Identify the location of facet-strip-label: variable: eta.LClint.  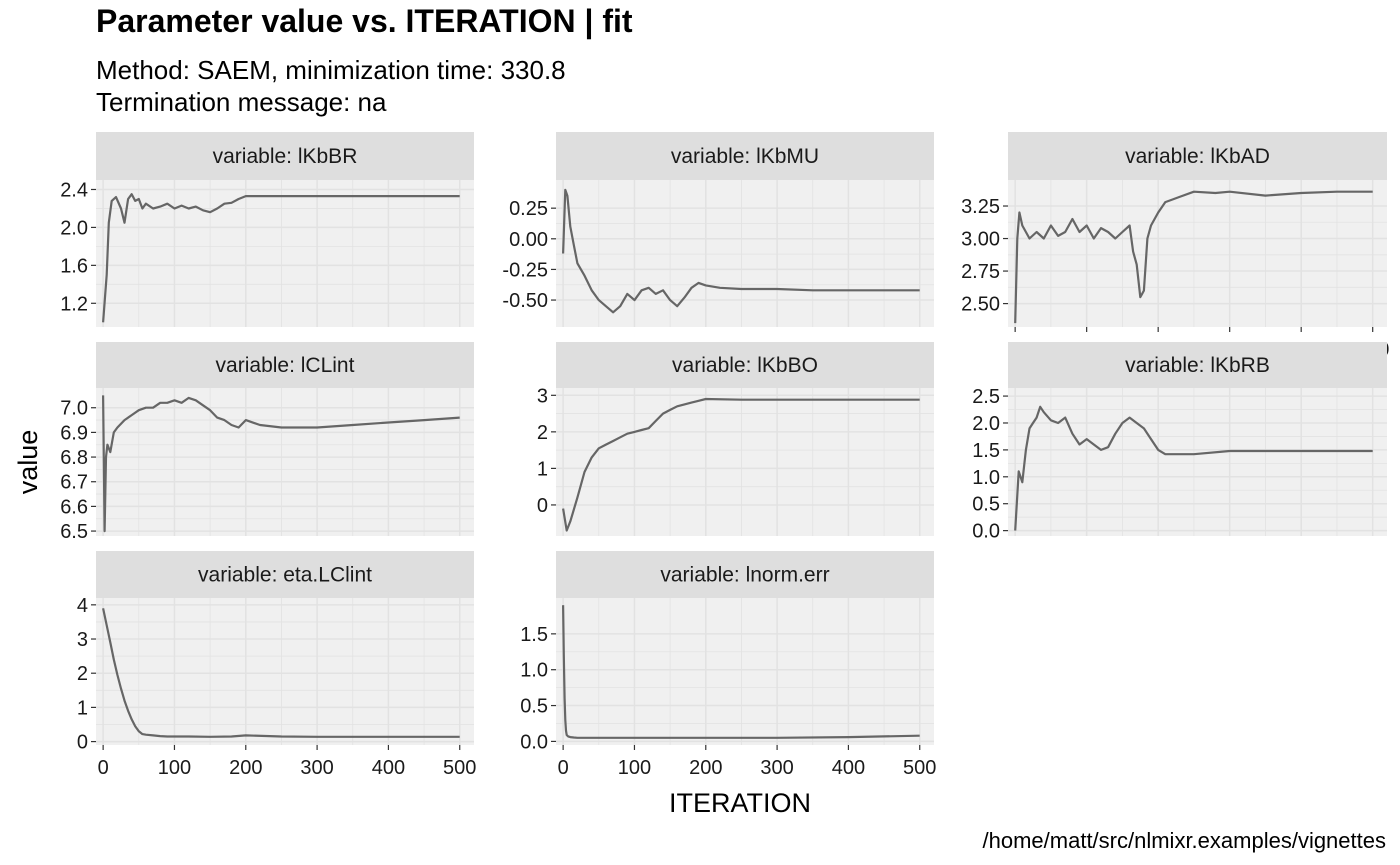
(285, 575).